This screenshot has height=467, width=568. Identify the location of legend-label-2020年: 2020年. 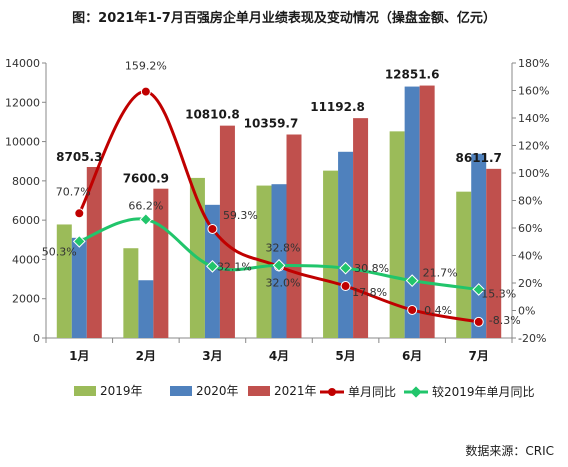
(217, 391).